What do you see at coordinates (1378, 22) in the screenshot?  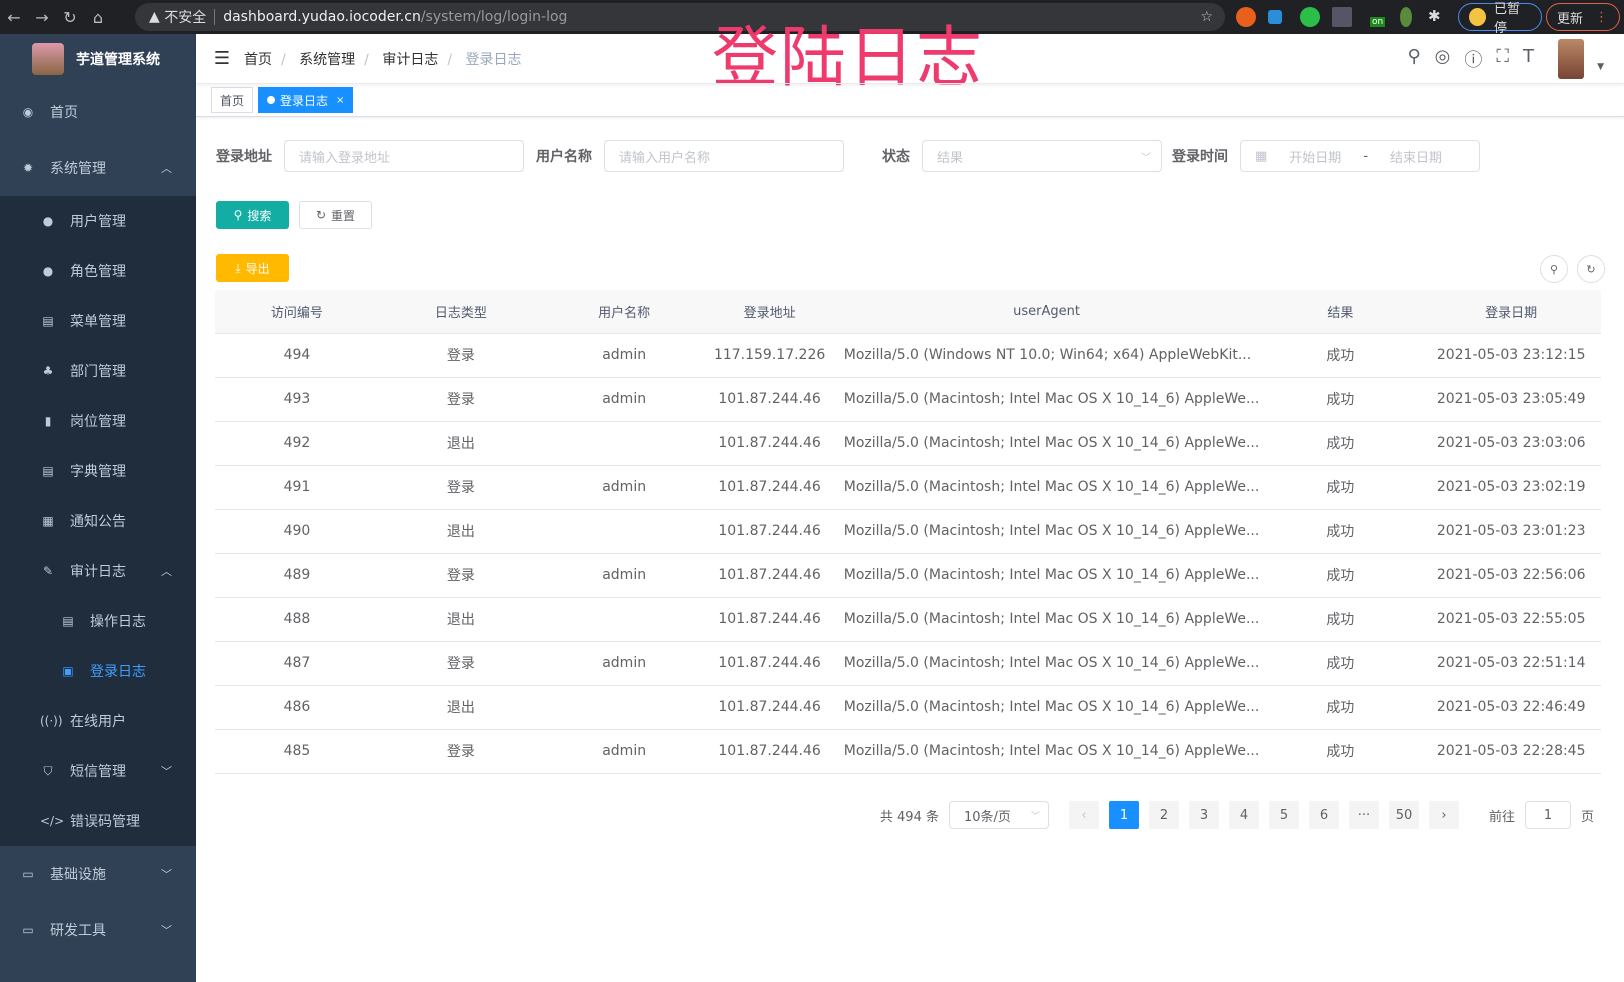 I see `extension-badge: on` at bounding box center [1378, 22].